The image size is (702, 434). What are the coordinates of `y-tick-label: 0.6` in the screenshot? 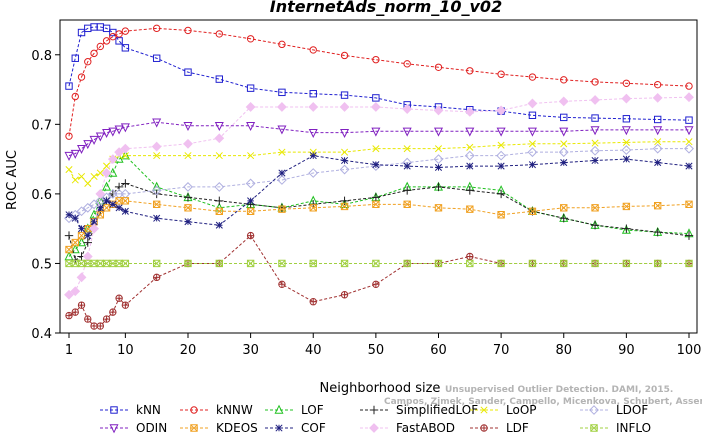 It's located at (41, 195).